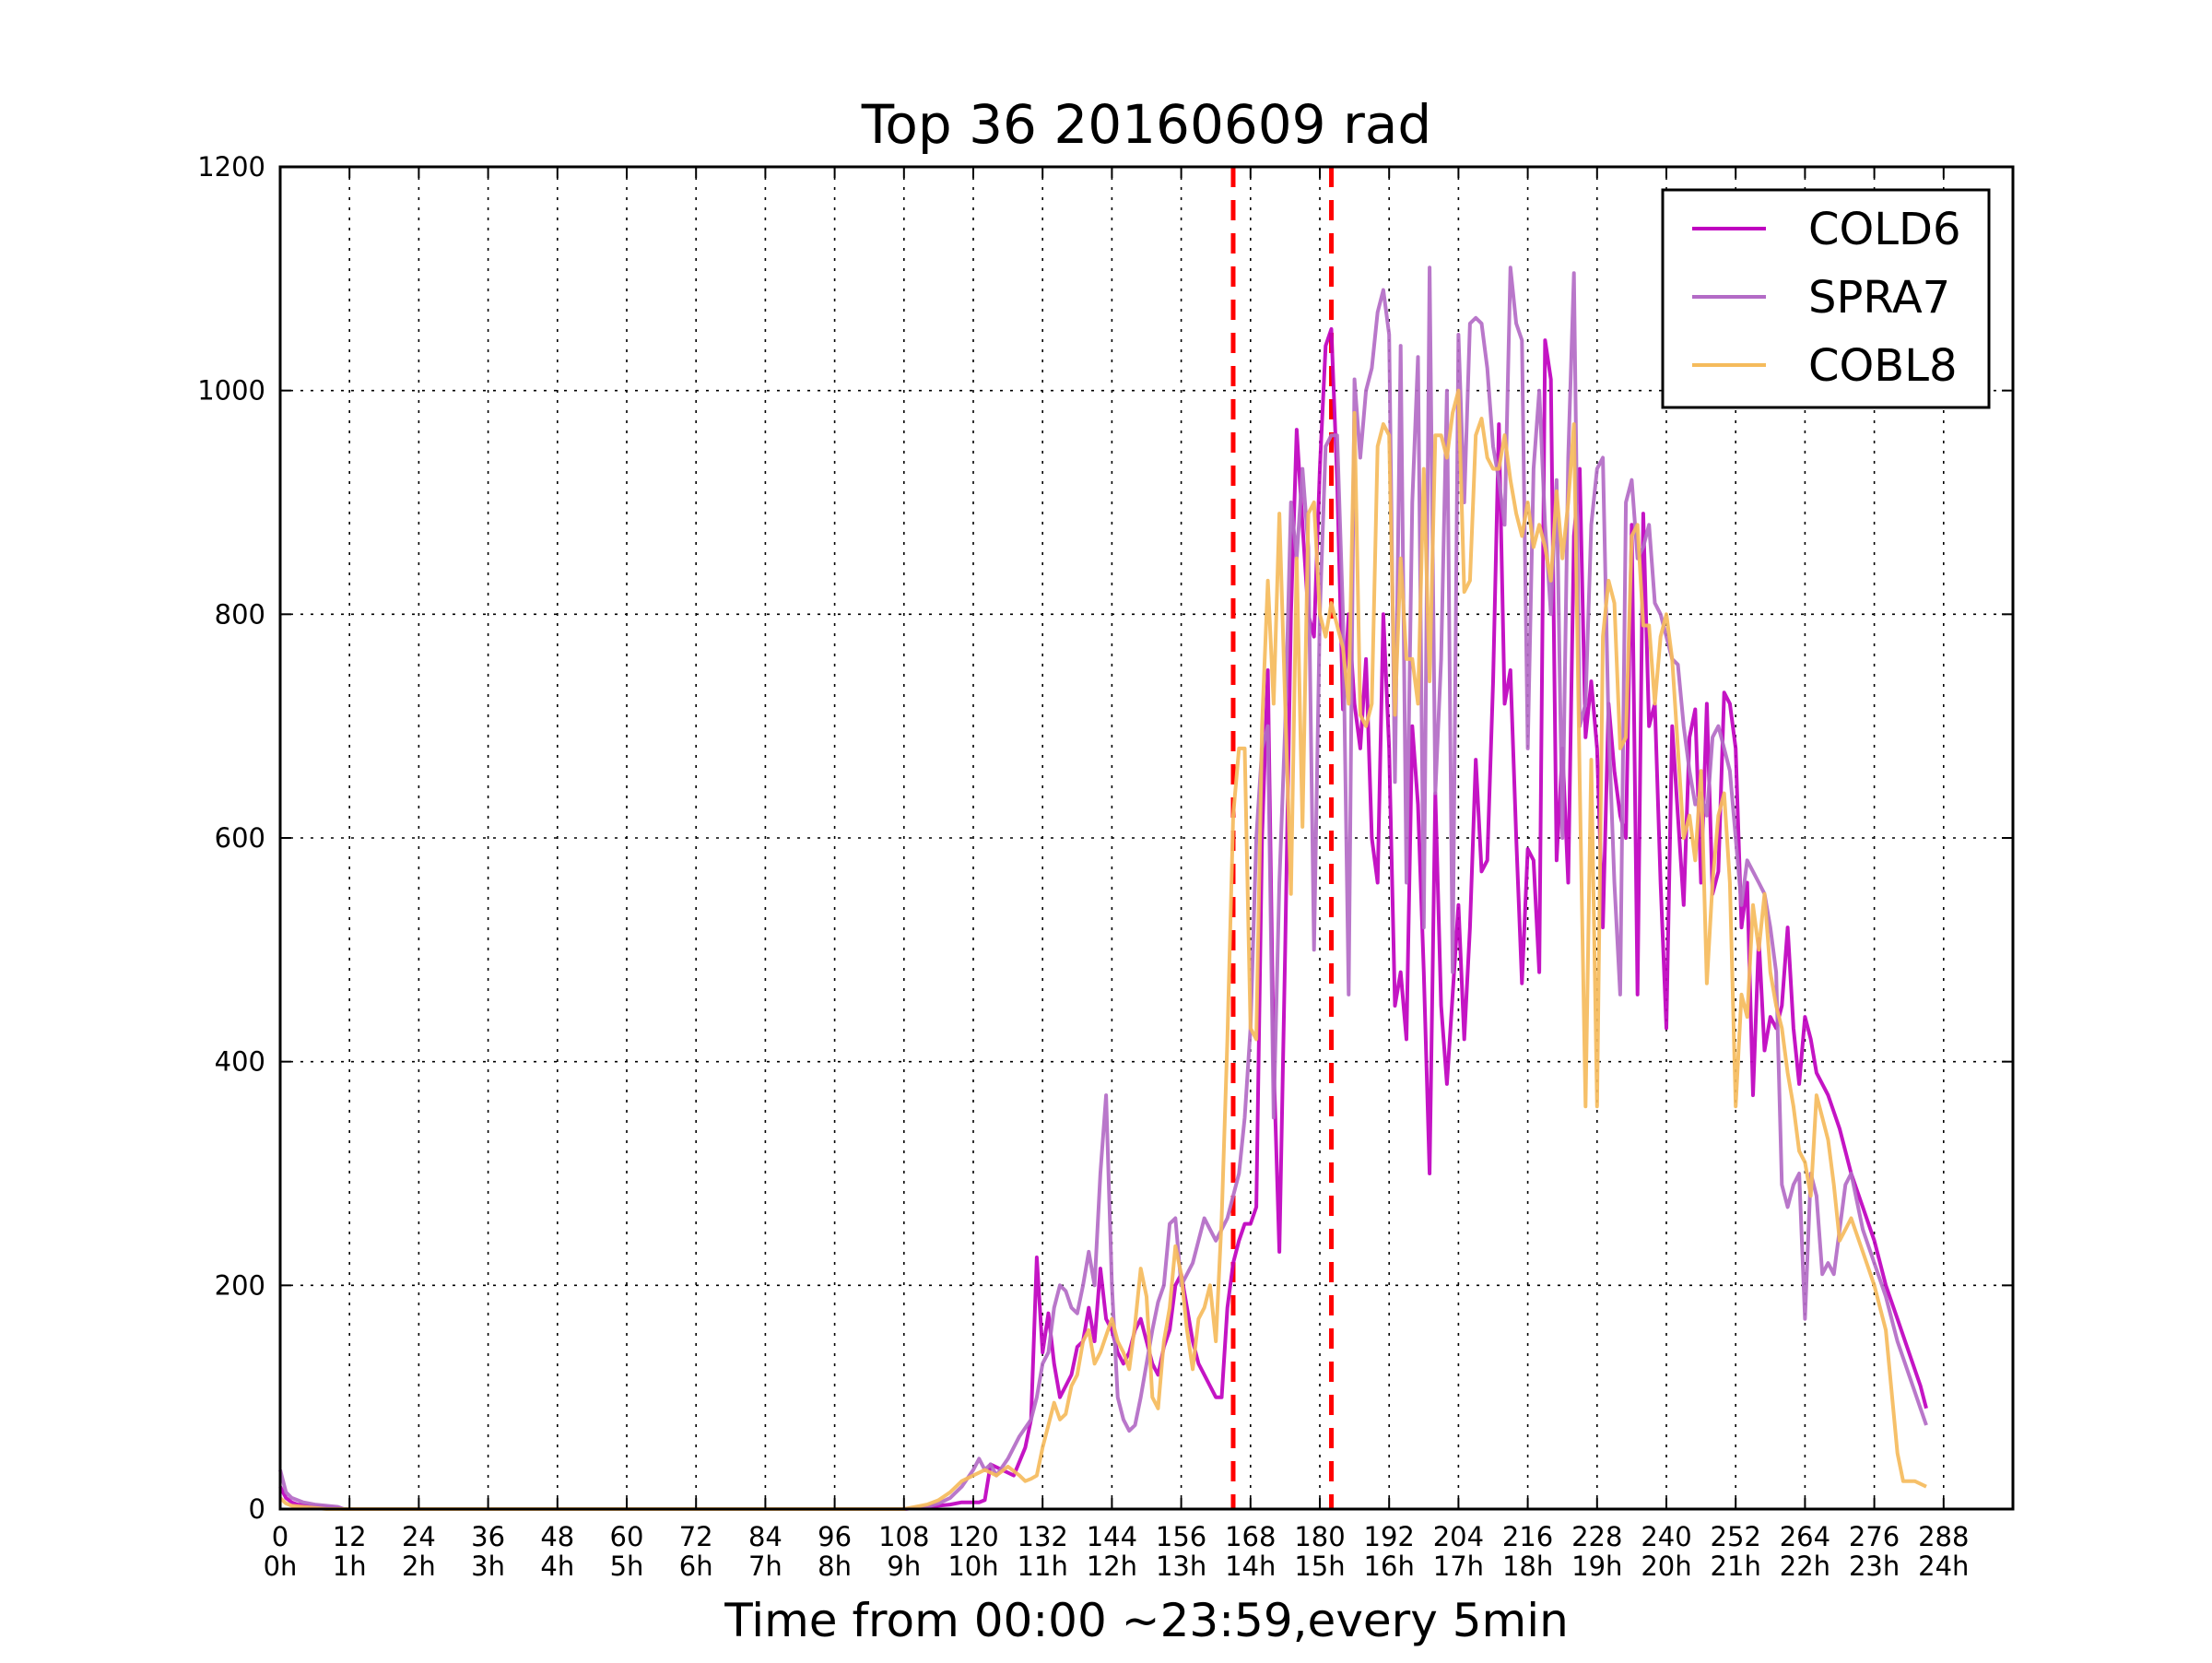  What do you see at coordinates (1527, 1566) in the screenshot?
I see `x-tick-label-hour: 18h` at bounding box center [1527, 1566].